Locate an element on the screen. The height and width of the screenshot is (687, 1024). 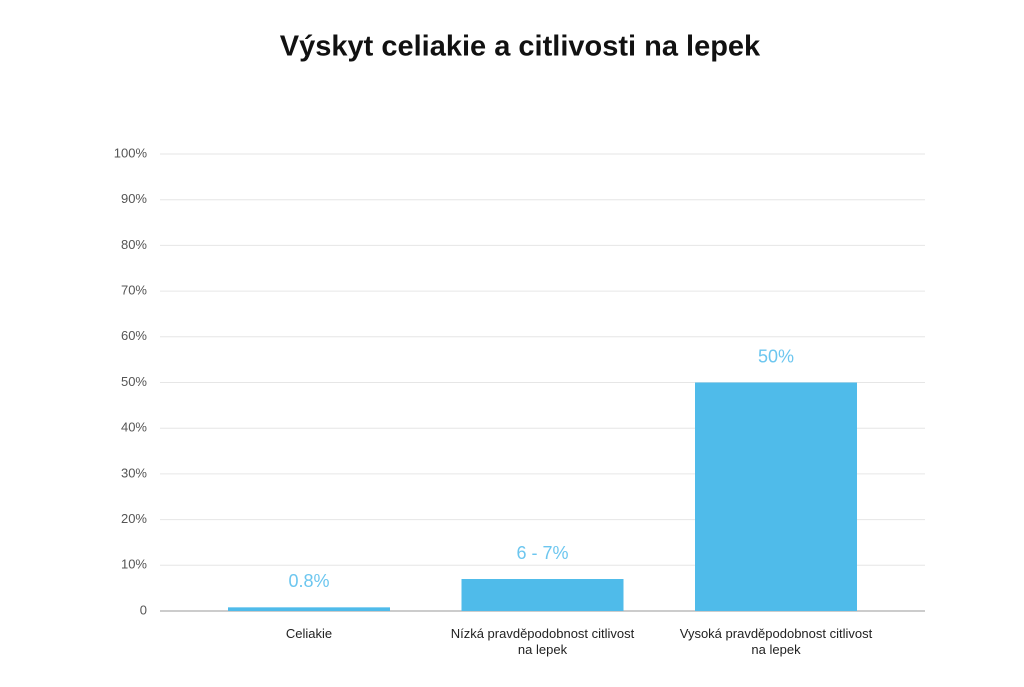
chart-title: Výskyt celiakie a citlivosti na lepek is located at coordinates (520, 47).